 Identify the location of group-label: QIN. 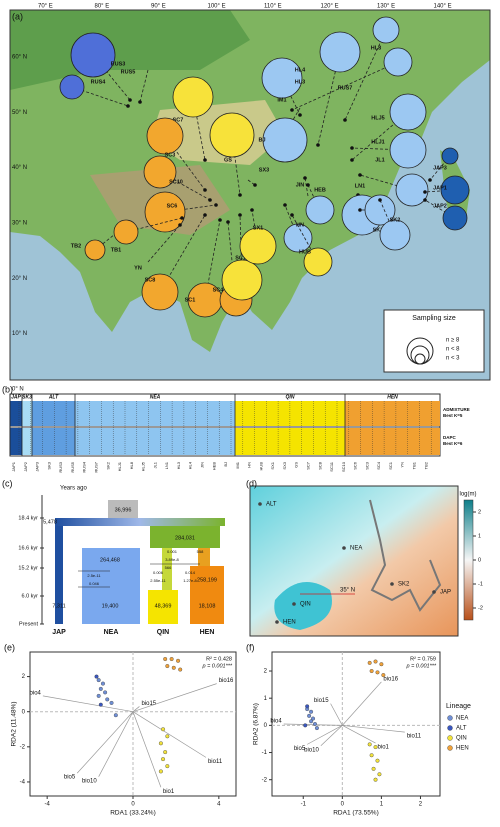
(290, 397).